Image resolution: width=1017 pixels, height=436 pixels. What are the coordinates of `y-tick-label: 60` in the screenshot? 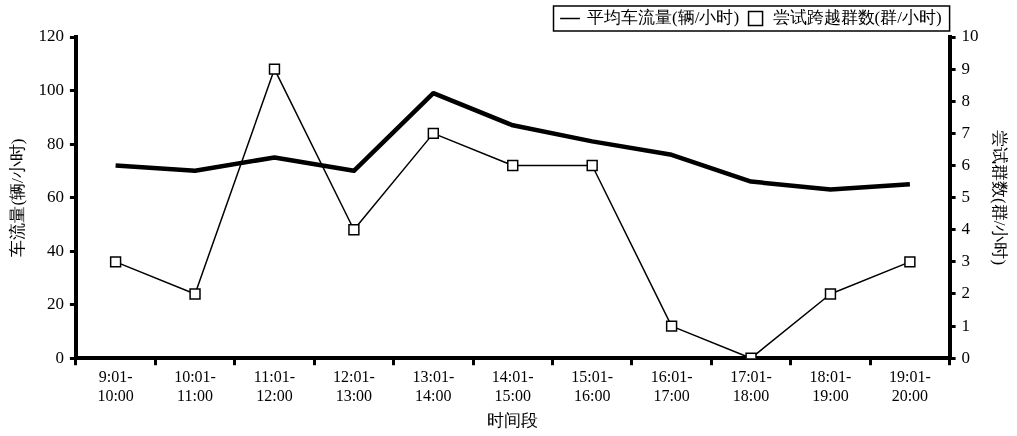 It's located at (55, 197).